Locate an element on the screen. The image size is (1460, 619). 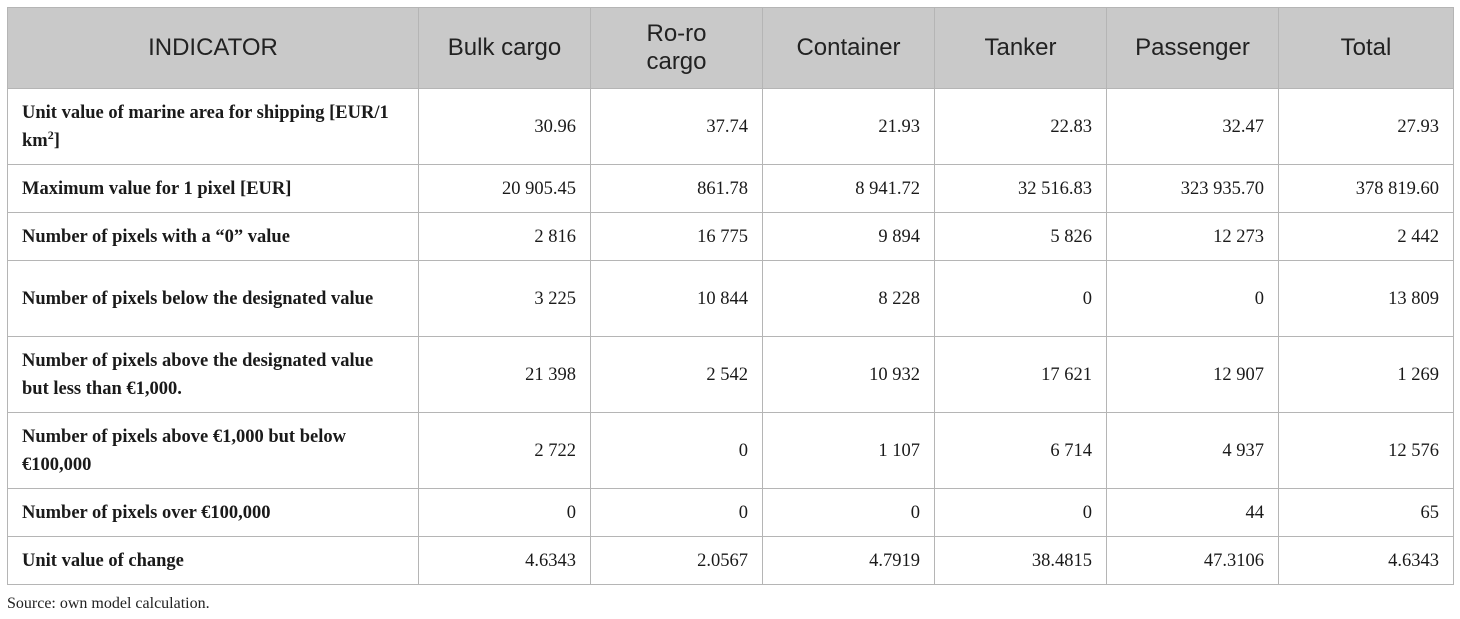
cell-container: 4.7919 is located at coordinates (848, 560).